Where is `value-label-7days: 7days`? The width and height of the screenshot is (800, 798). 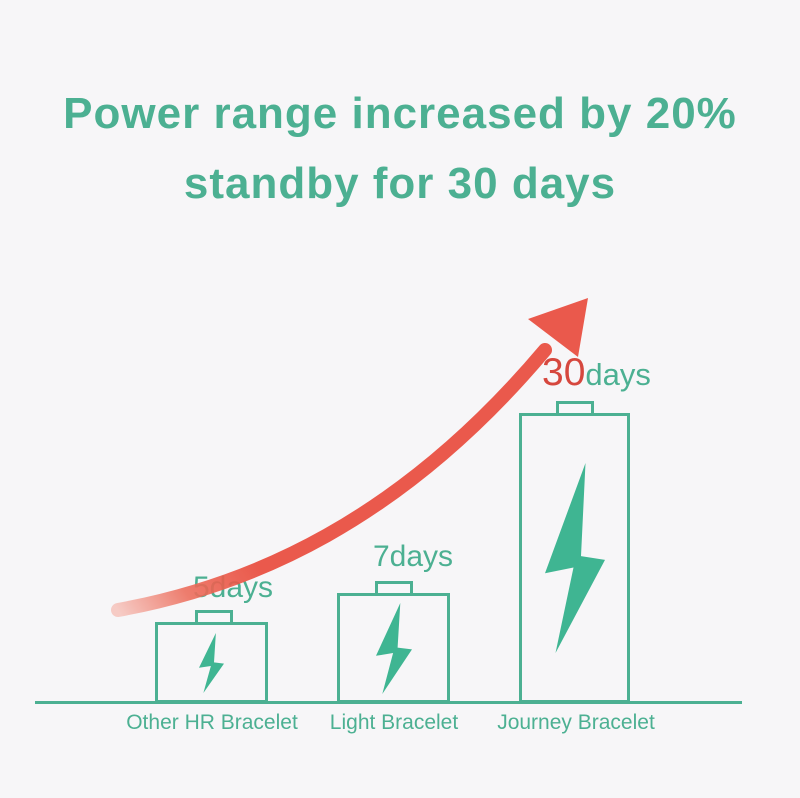
value-label-7days: 7days is located at coordinates (413, 557).